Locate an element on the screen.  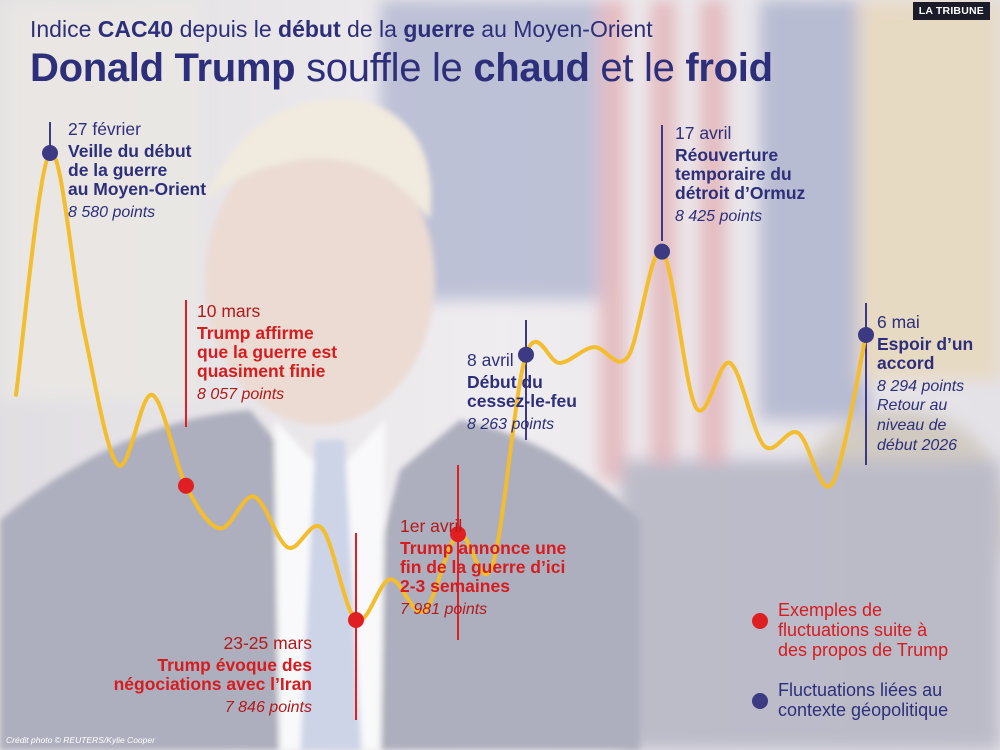
annotation-date: 8 avril is located at coordinates (490, 360).